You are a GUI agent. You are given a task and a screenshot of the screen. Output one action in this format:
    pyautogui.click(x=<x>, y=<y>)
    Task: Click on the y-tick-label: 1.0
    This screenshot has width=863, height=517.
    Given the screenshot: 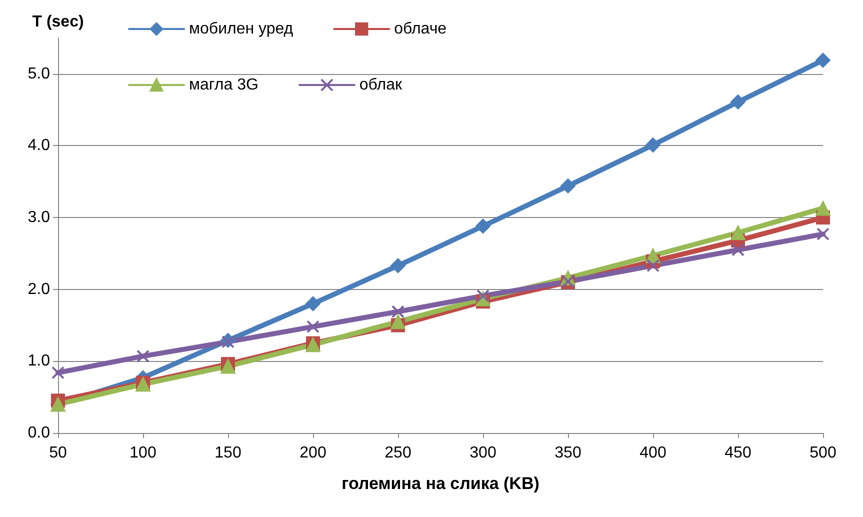 What is the action you would take?
    pyautogui.click(x=39, y=361)
    